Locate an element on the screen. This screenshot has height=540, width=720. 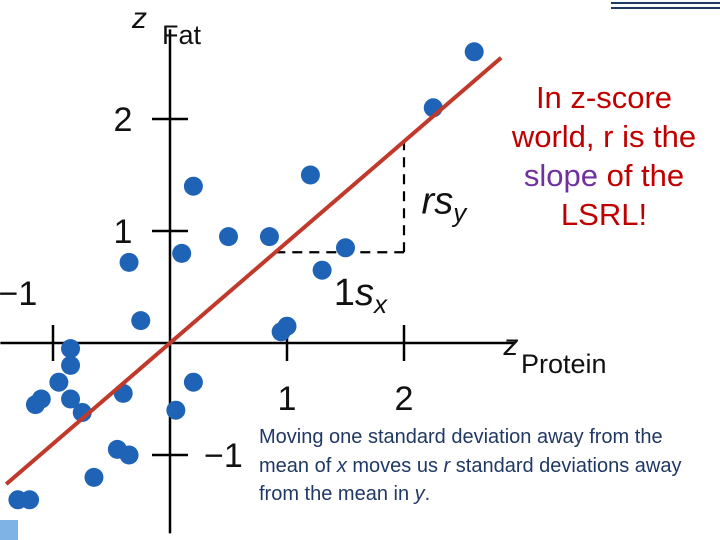
y-axis-z: z is located at coordinates (139, 18).